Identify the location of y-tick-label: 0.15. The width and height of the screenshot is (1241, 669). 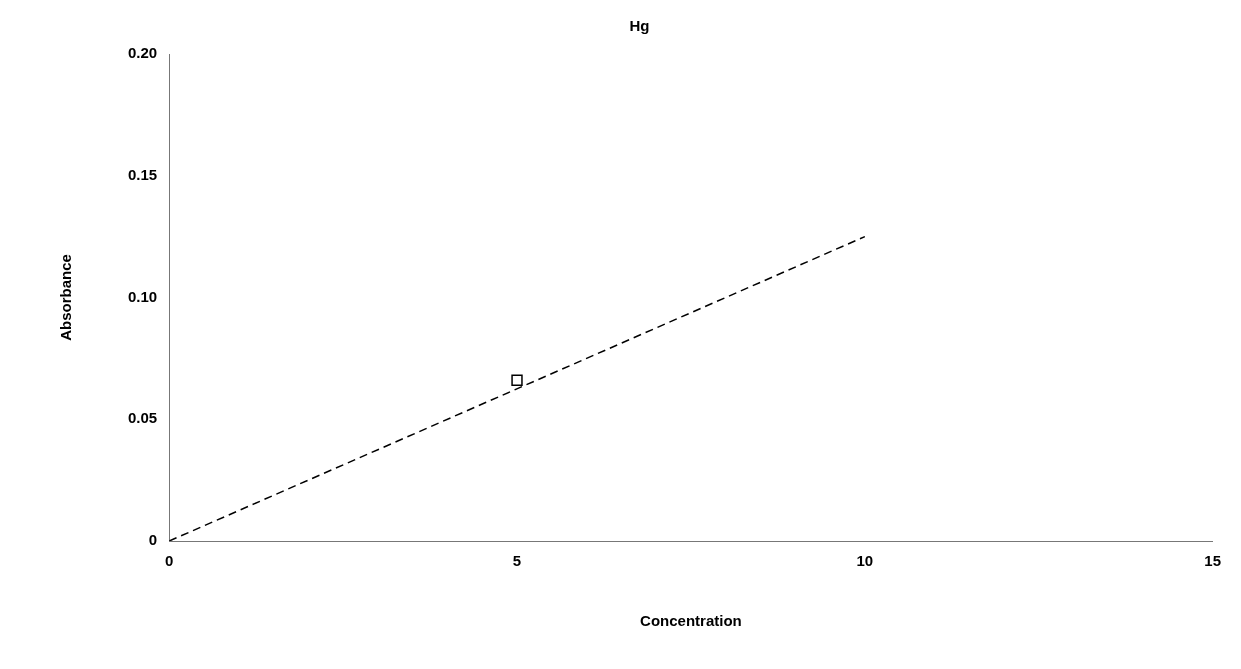
(142, 174).